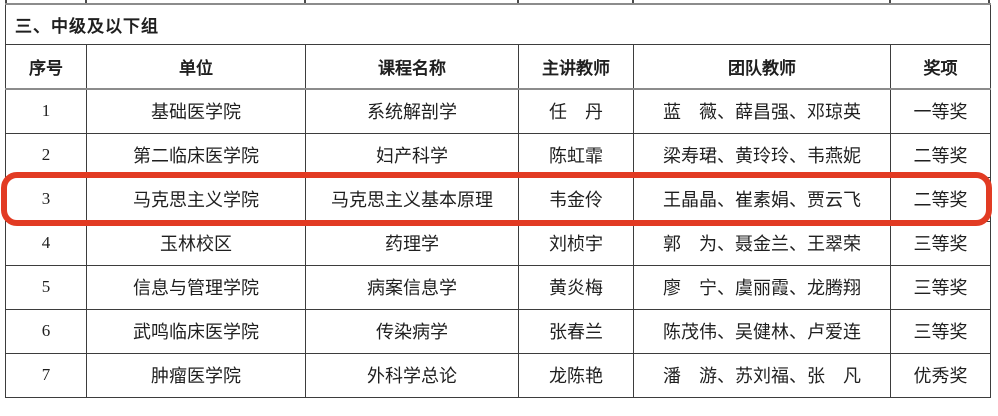 Image resolution: width=998 pixels, height=416 pixels. What do you see at coordinates (46, 111) in the screenshot?
I see `cell-no: 1` at bounding box center [46, 111].